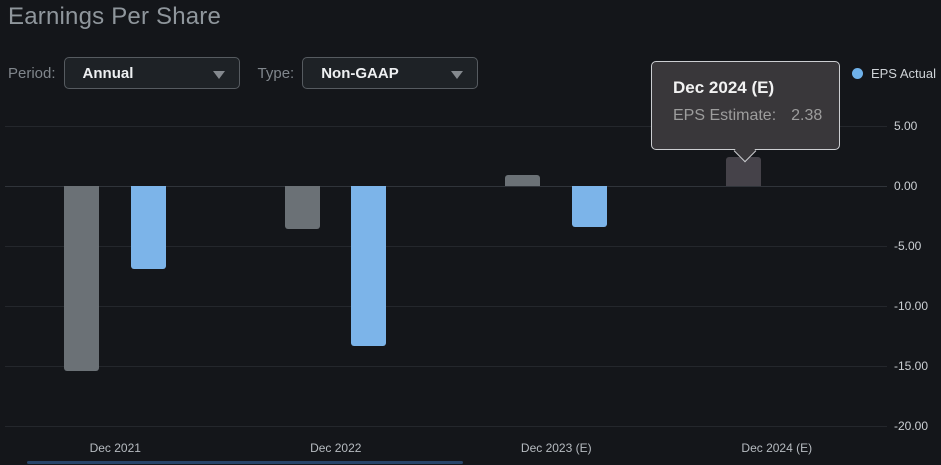  What do you see at coordinates (906, 125) in the screenshot?
I see `y-axis-tick-label: 5.00` at bounding box center [906, 125].